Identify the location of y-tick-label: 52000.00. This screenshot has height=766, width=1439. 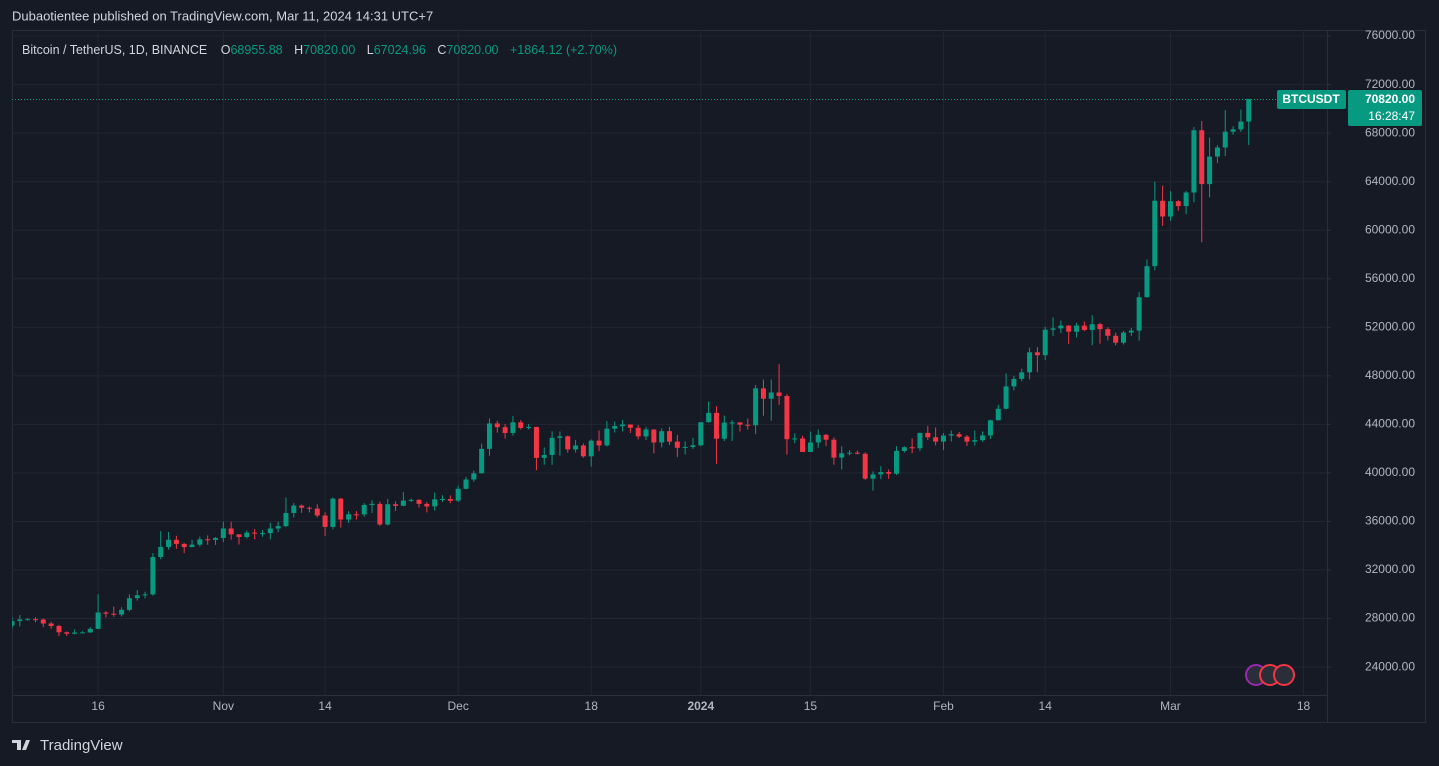
(1390, 326).